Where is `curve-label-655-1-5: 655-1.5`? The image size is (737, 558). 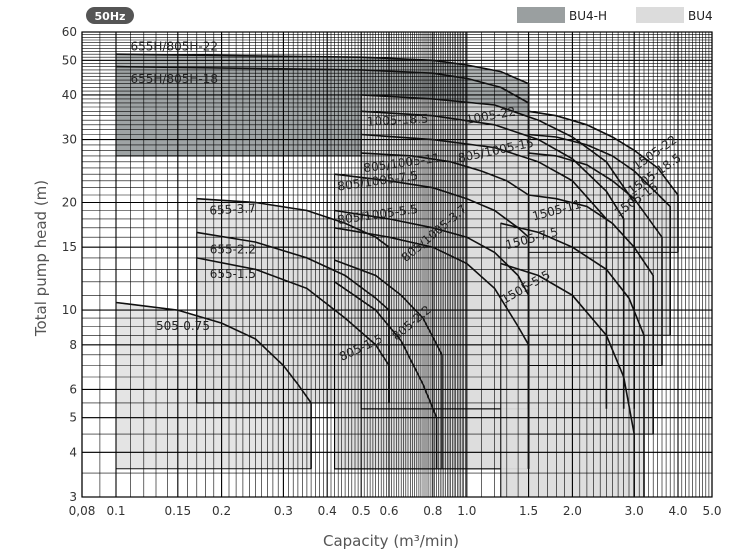
curve-label-655-1-5: 655-1.5 is located at coordinates (233, 274).